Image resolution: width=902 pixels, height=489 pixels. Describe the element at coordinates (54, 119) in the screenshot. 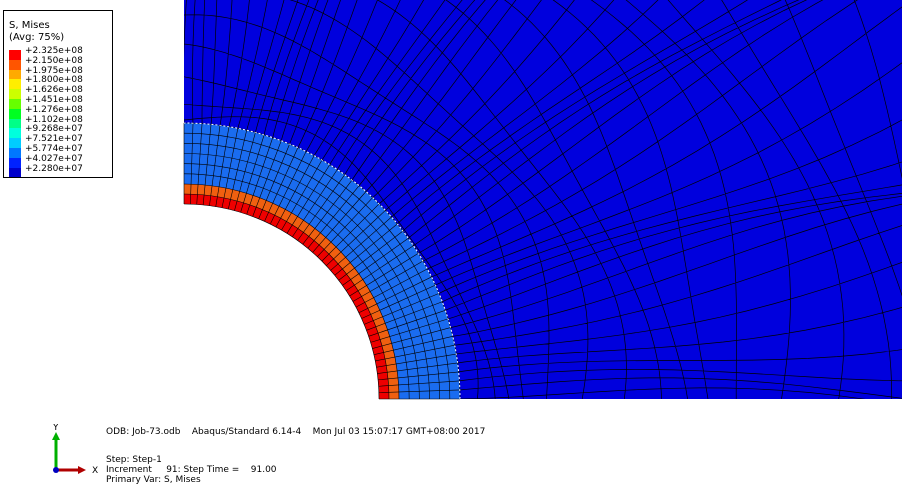

I see `legend-value: +1.102e+08` at that location.